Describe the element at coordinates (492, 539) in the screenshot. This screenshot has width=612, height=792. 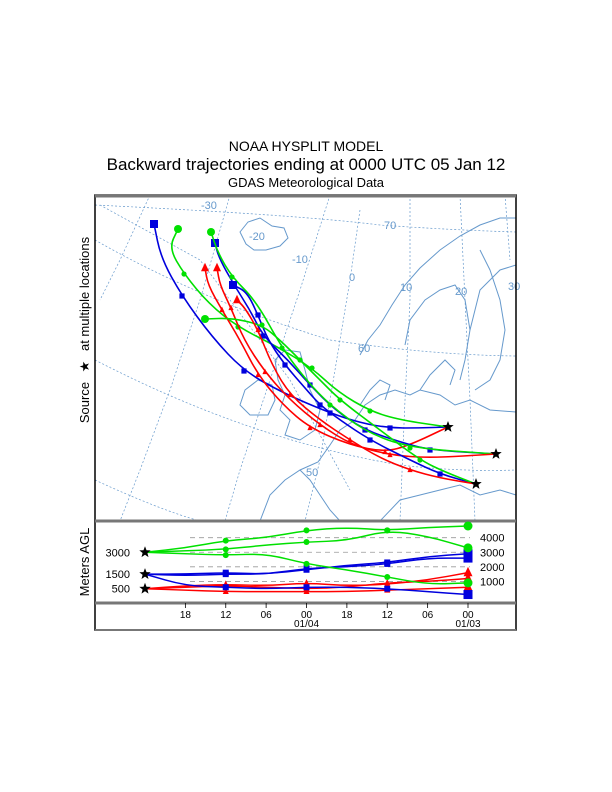
I see `right-axis-tick-label: 4000` at that location.